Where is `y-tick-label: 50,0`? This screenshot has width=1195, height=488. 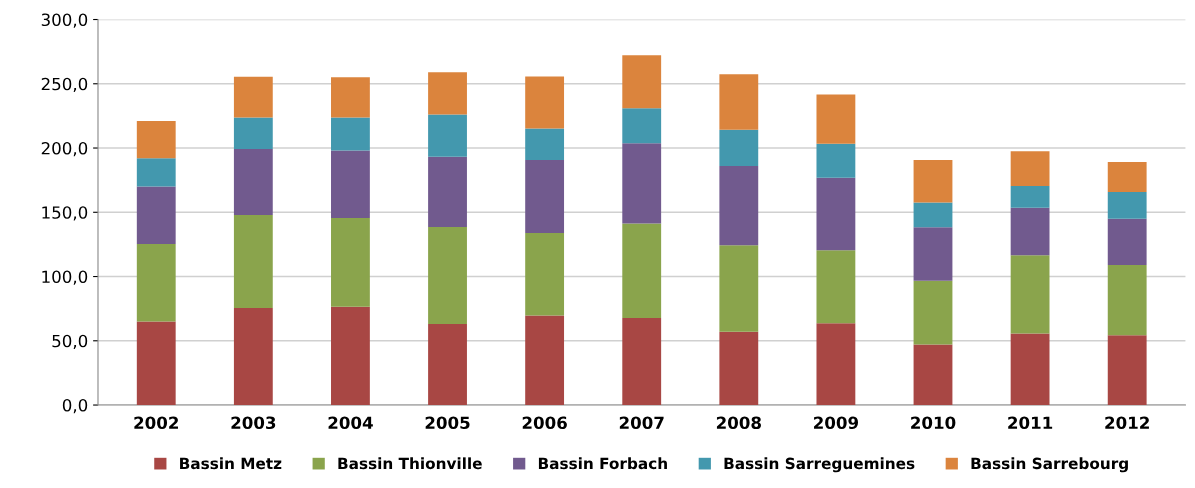 y-tick-label: 50,0 is located at coordinates (70, 342).